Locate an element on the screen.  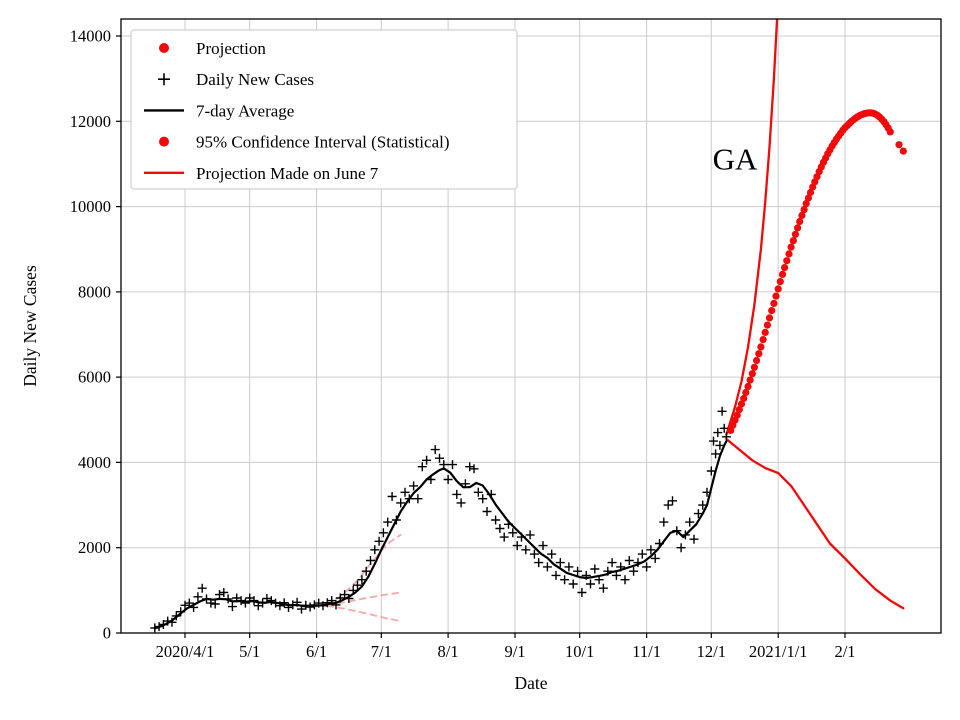
annotation-layer: GA is located at coordinates (735, 159).